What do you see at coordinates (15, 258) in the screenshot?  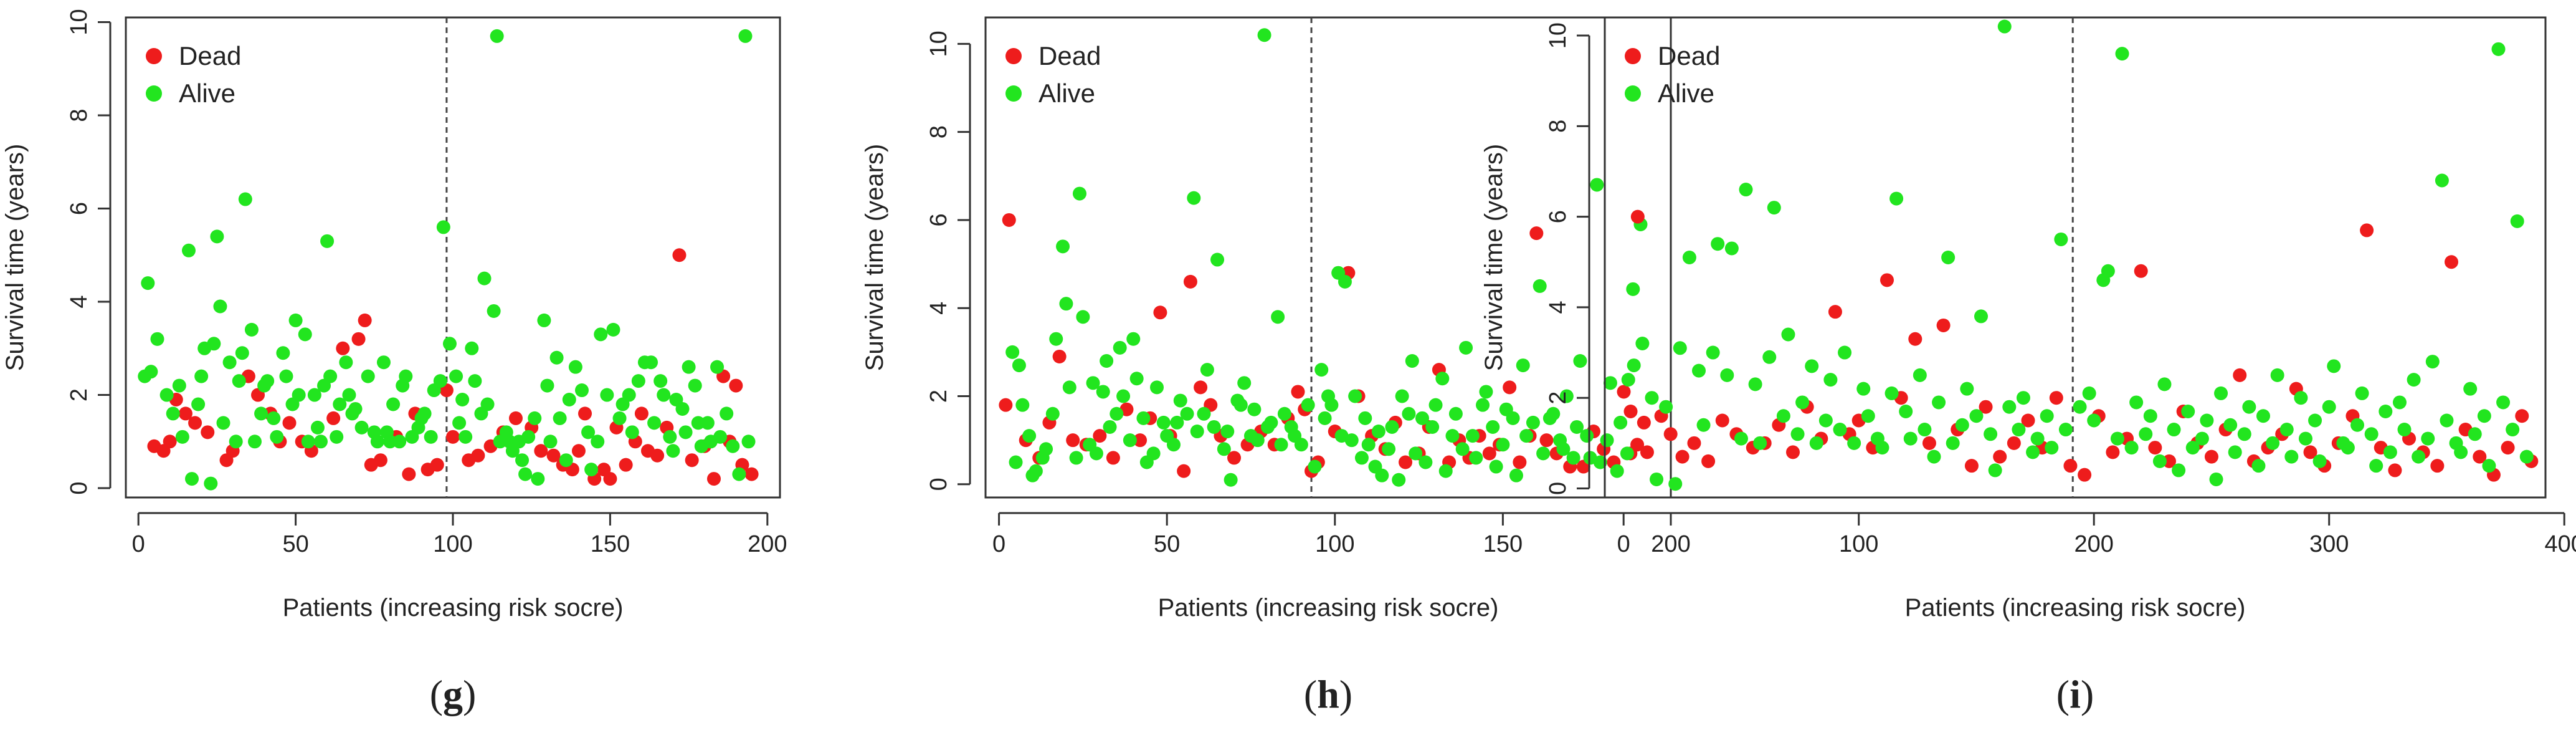 I see `y-axis-label: Survival time (years)` at bounding box center [15, 258].